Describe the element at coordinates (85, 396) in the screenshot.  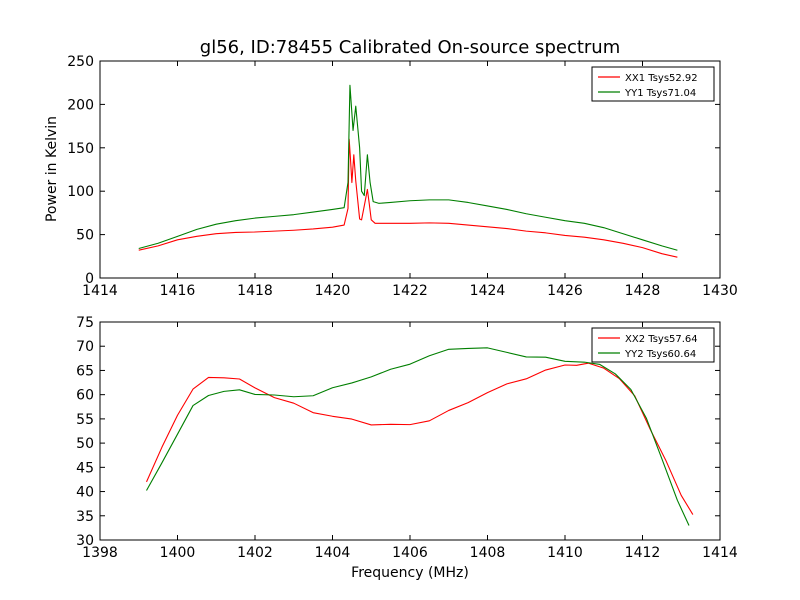
I see `y-tick-label: 60` at that location.